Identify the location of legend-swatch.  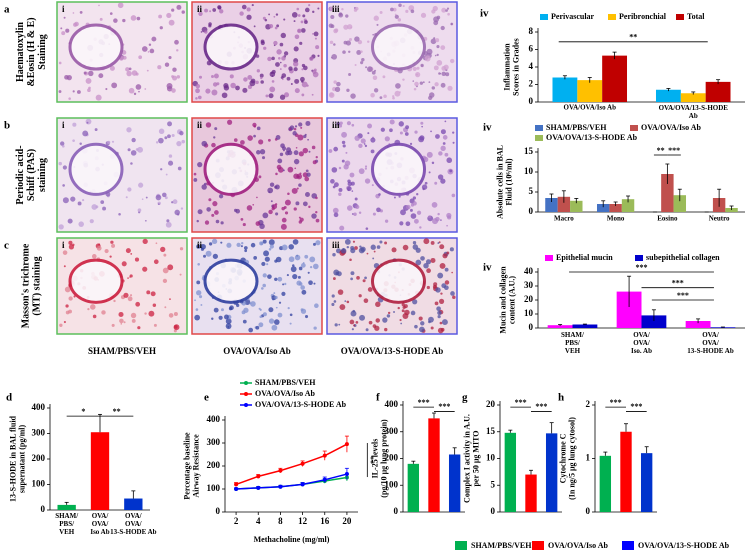
(539, 128).